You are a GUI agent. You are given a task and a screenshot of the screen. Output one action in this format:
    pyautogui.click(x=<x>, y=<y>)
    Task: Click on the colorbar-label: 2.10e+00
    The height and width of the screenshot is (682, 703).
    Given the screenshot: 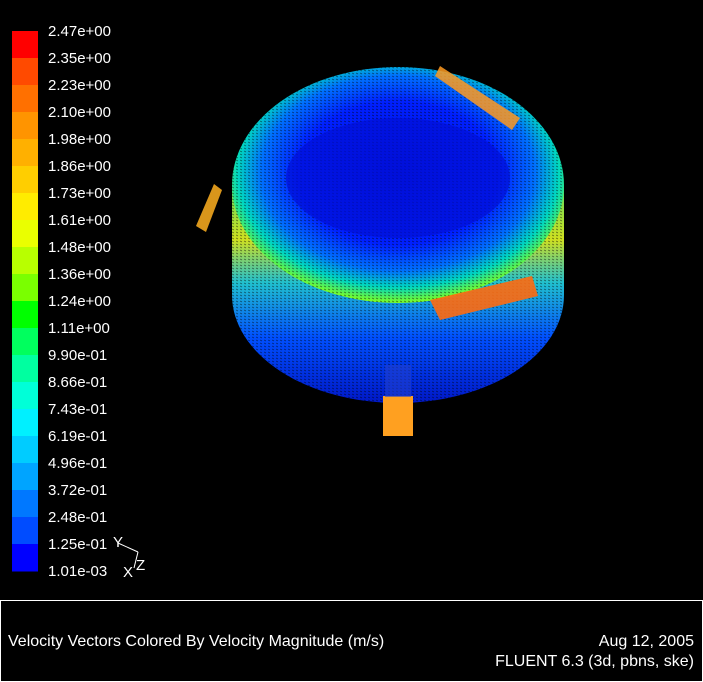 What is the action you would take?
    pyautogui.click(x=79, y=112)
    